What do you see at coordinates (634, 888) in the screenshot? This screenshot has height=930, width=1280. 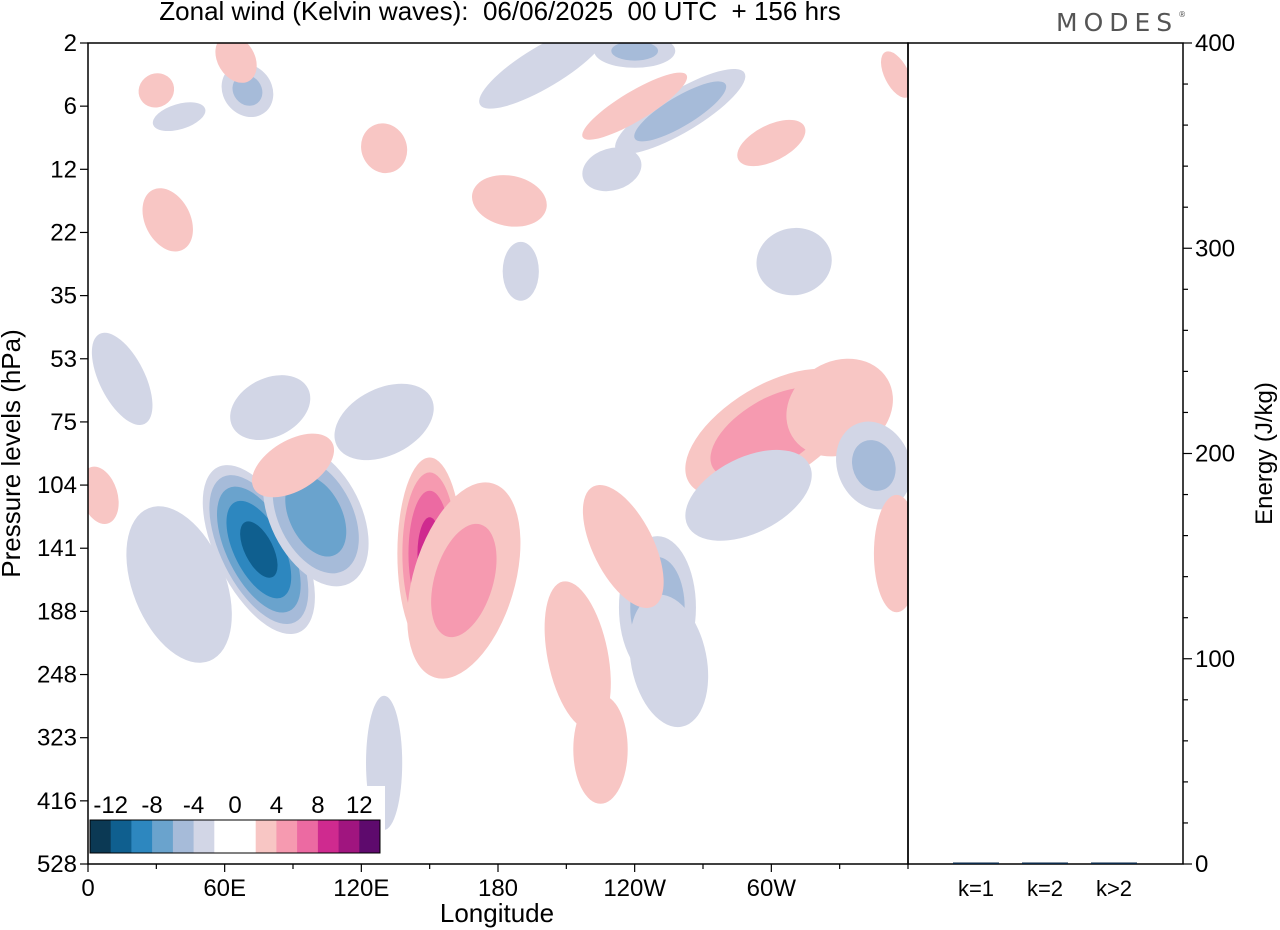 I see `x-tick-label: 120W` at bounding box center [634, 888].